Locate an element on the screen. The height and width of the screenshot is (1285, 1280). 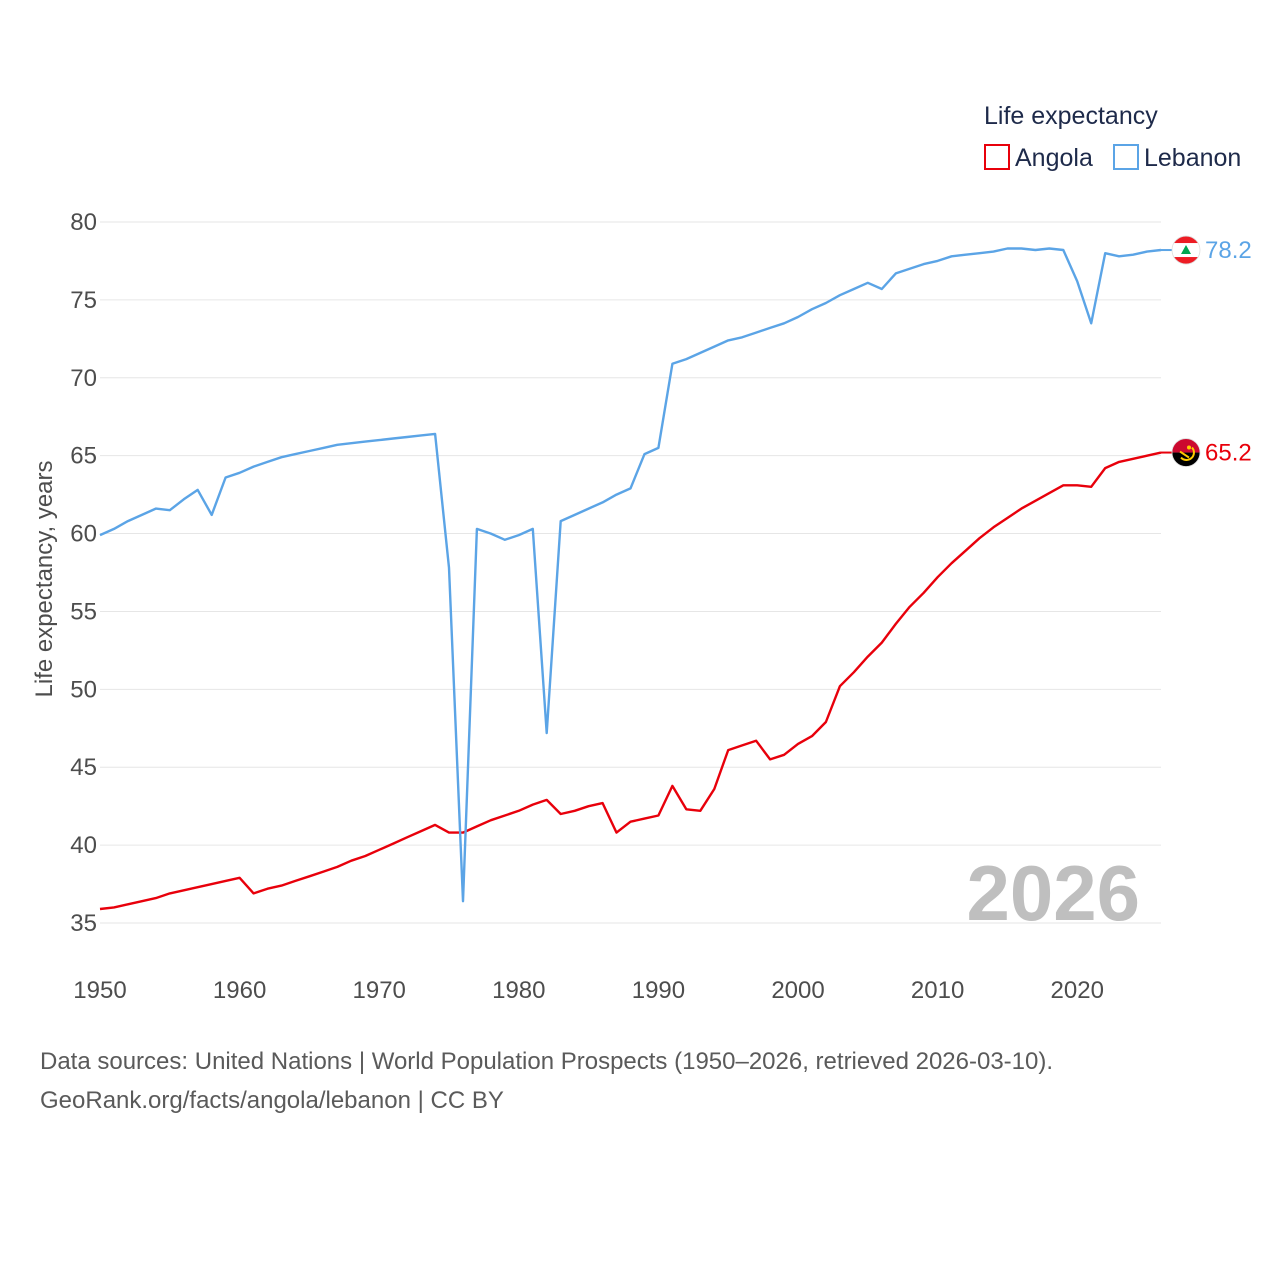
y-tick-45: 45 is located at coordinates (83, 767).